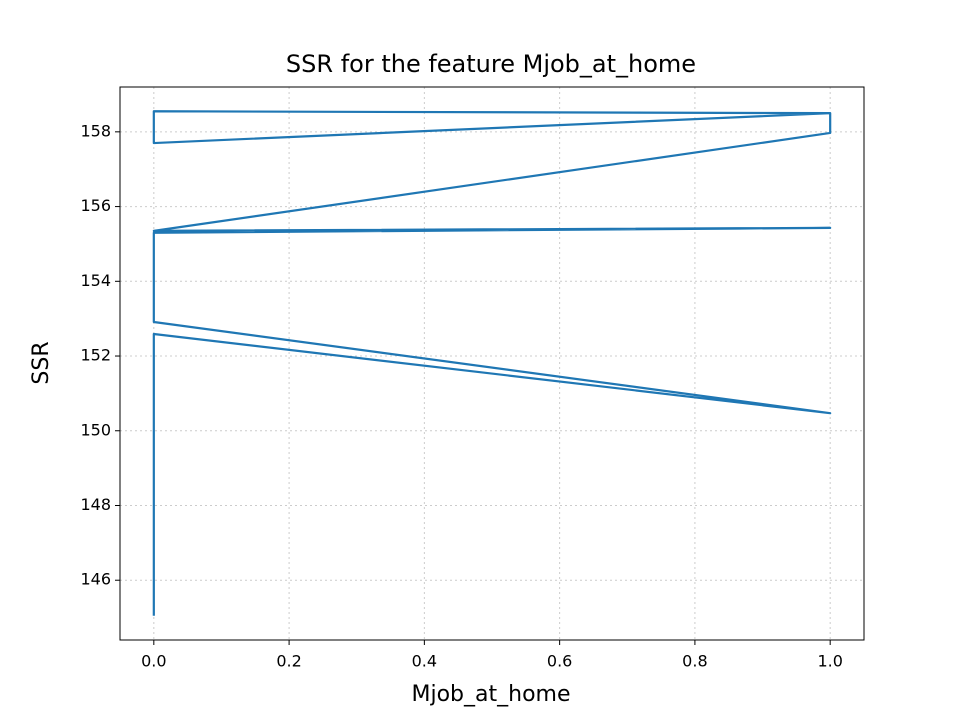 The image size is (960, 720). I want to click on x-axis-label: Mjob_at_home, so click(491, 694).